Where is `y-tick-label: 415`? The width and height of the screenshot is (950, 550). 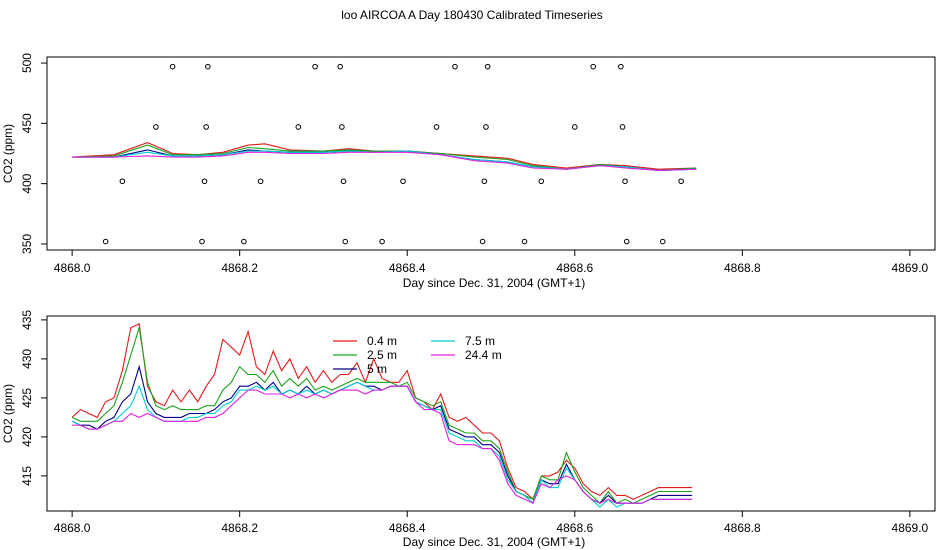 y-tick-label: 415 is located at coordinates (27, 476).